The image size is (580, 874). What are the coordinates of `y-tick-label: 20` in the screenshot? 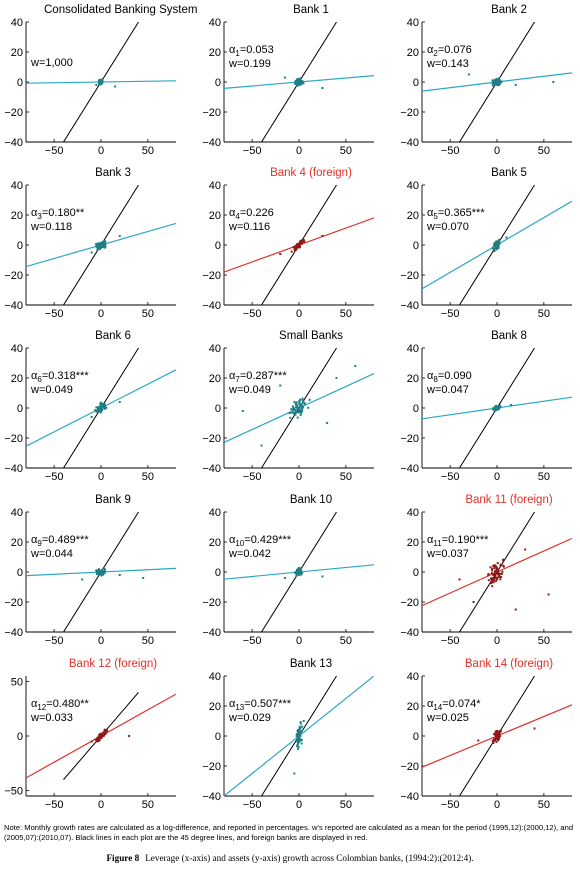 It's located at (413, 53).